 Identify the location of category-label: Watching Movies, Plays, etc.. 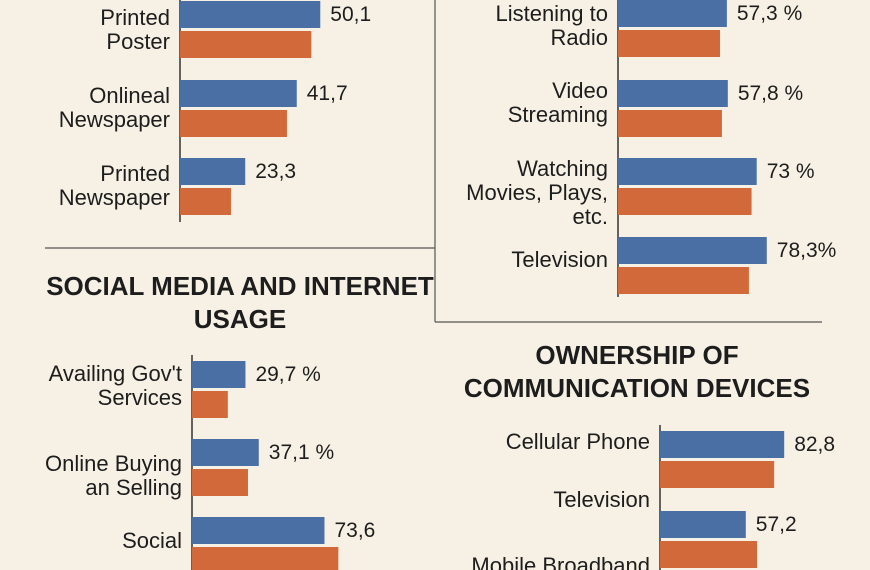
(537, 192).